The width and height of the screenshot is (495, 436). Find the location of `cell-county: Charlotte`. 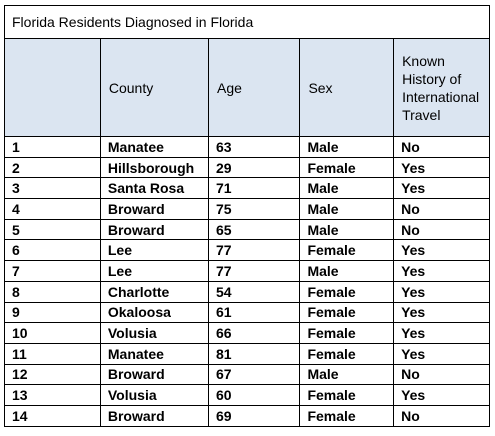

cell-county: Charlotte is located at coordinates (154, 291).